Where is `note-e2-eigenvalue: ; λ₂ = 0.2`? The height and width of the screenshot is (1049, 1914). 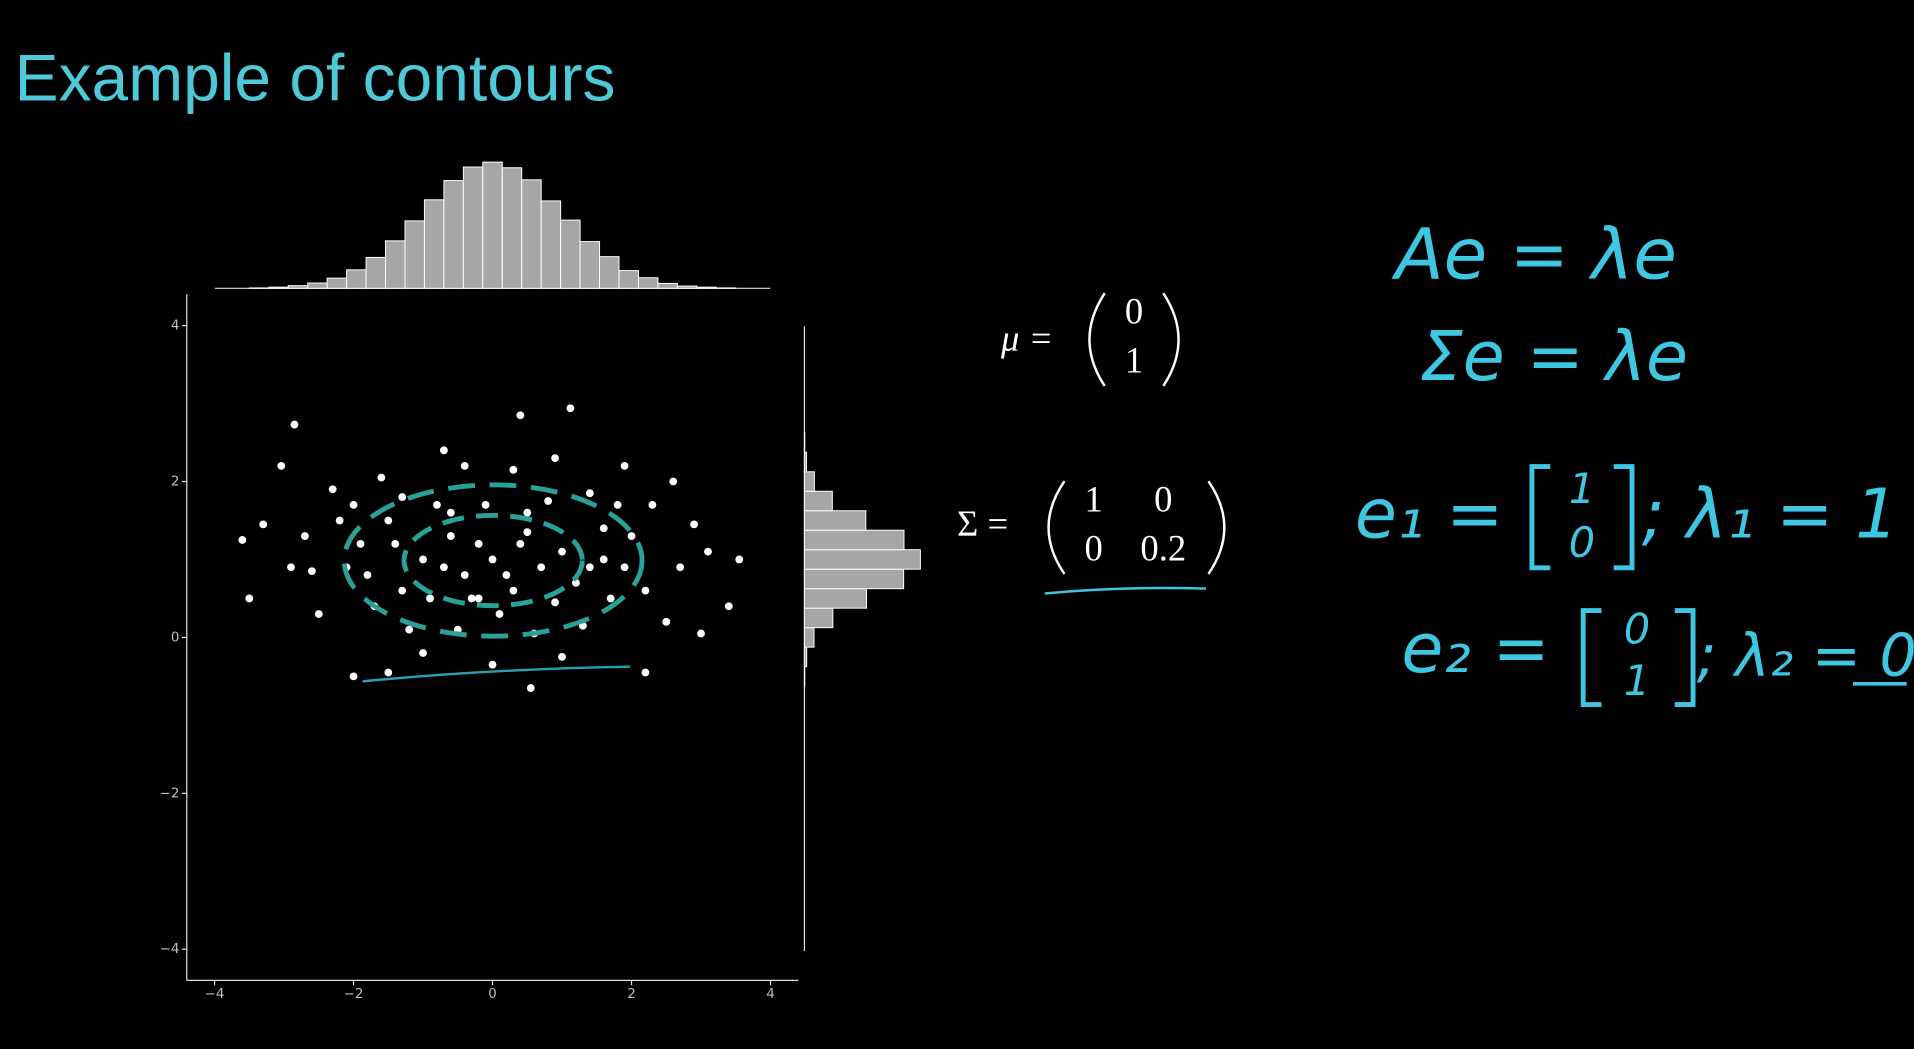
note-e2-eigenvalue: ; λ₂ = 0.2 is located at coordinates (1805, 655).